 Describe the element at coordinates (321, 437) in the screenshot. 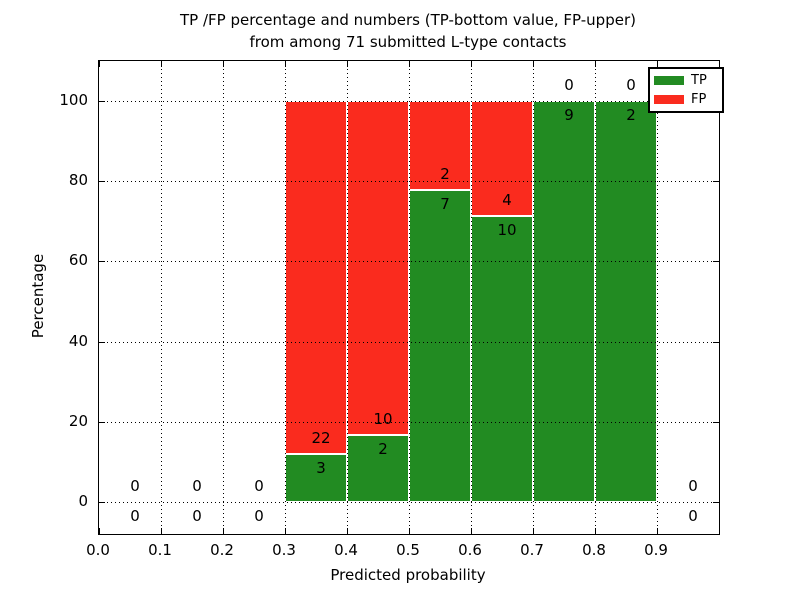

I see `fp-count-label: 22` at that location.